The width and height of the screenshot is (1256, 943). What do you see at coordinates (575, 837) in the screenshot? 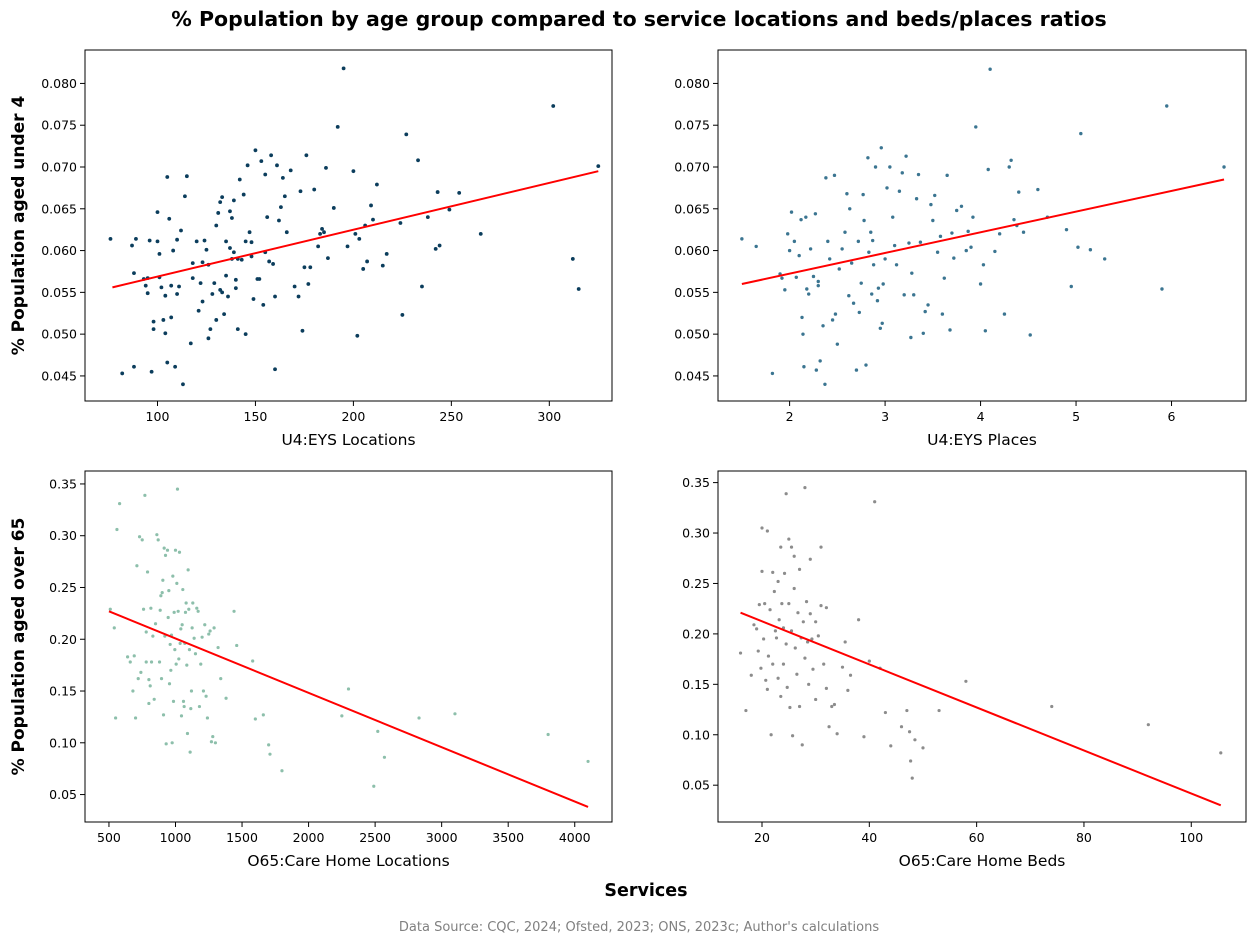
I see `x-tick-label: 4000` at bounding box center [575, 837].